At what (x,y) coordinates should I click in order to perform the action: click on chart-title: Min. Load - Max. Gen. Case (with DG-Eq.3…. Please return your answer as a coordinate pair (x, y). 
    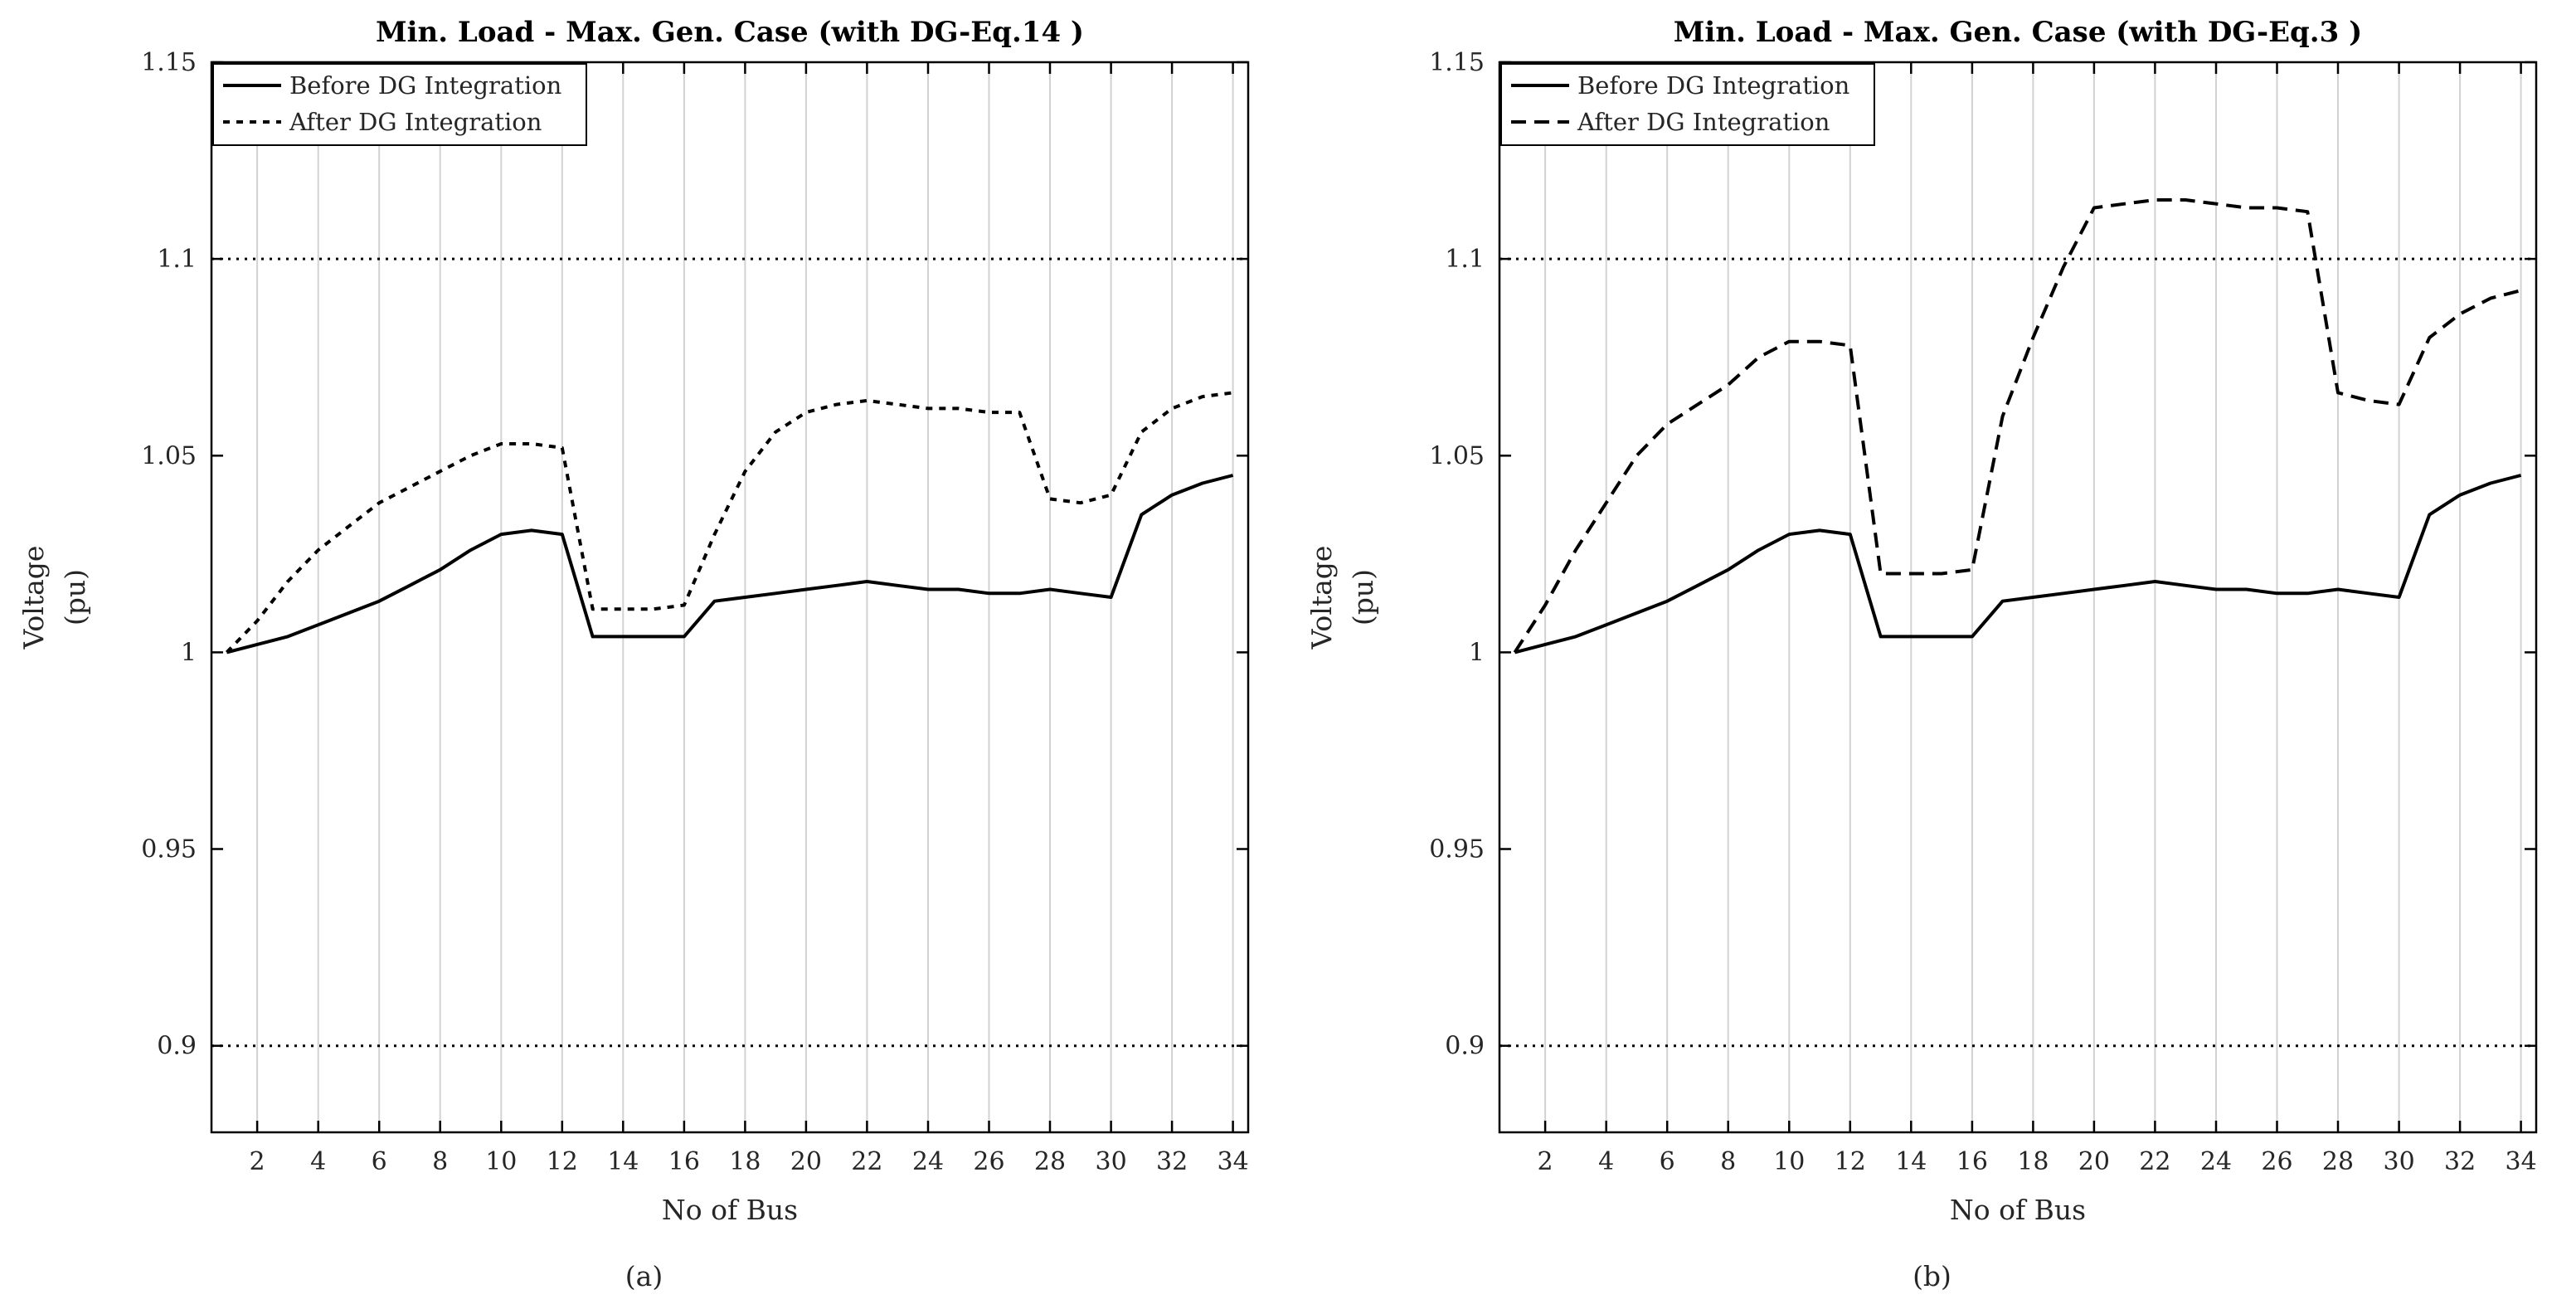
    Looking at the image, I should click on (2018, 32).